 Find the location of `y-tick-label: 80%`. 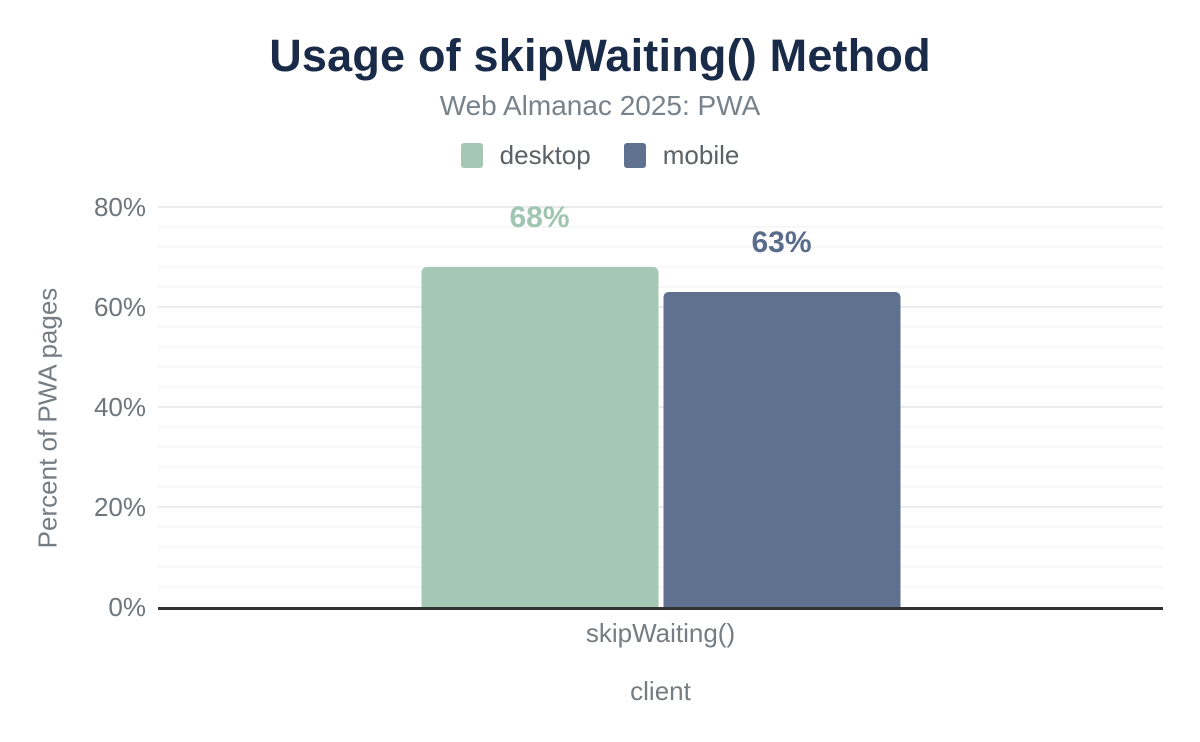

y-tick-label: 80% is located at coordinates (119, 207).